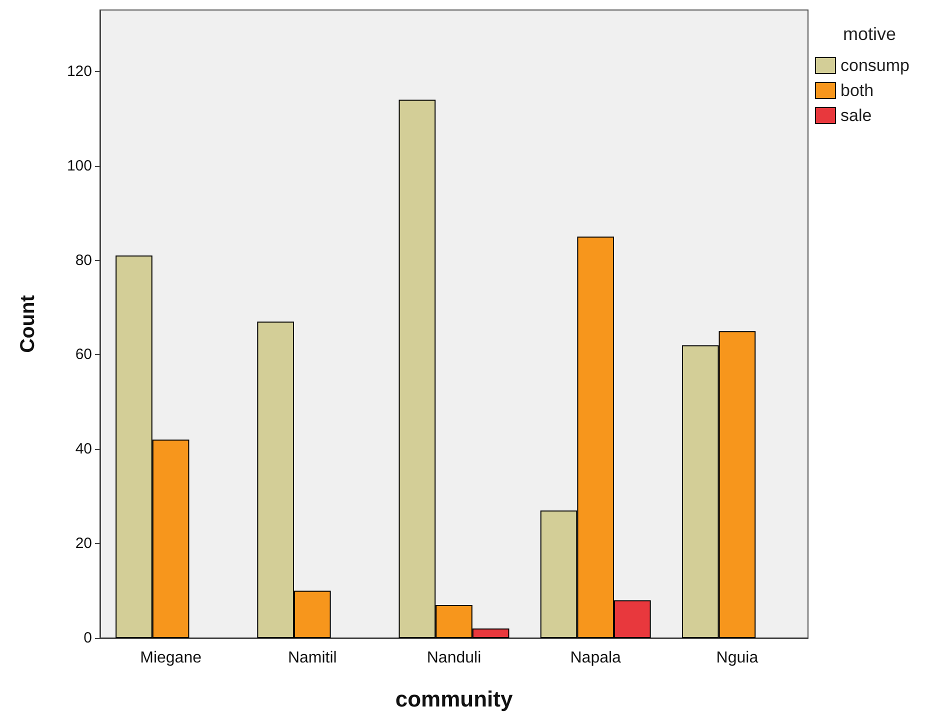  I want to click on legend-label: consump, so click(875, 65).